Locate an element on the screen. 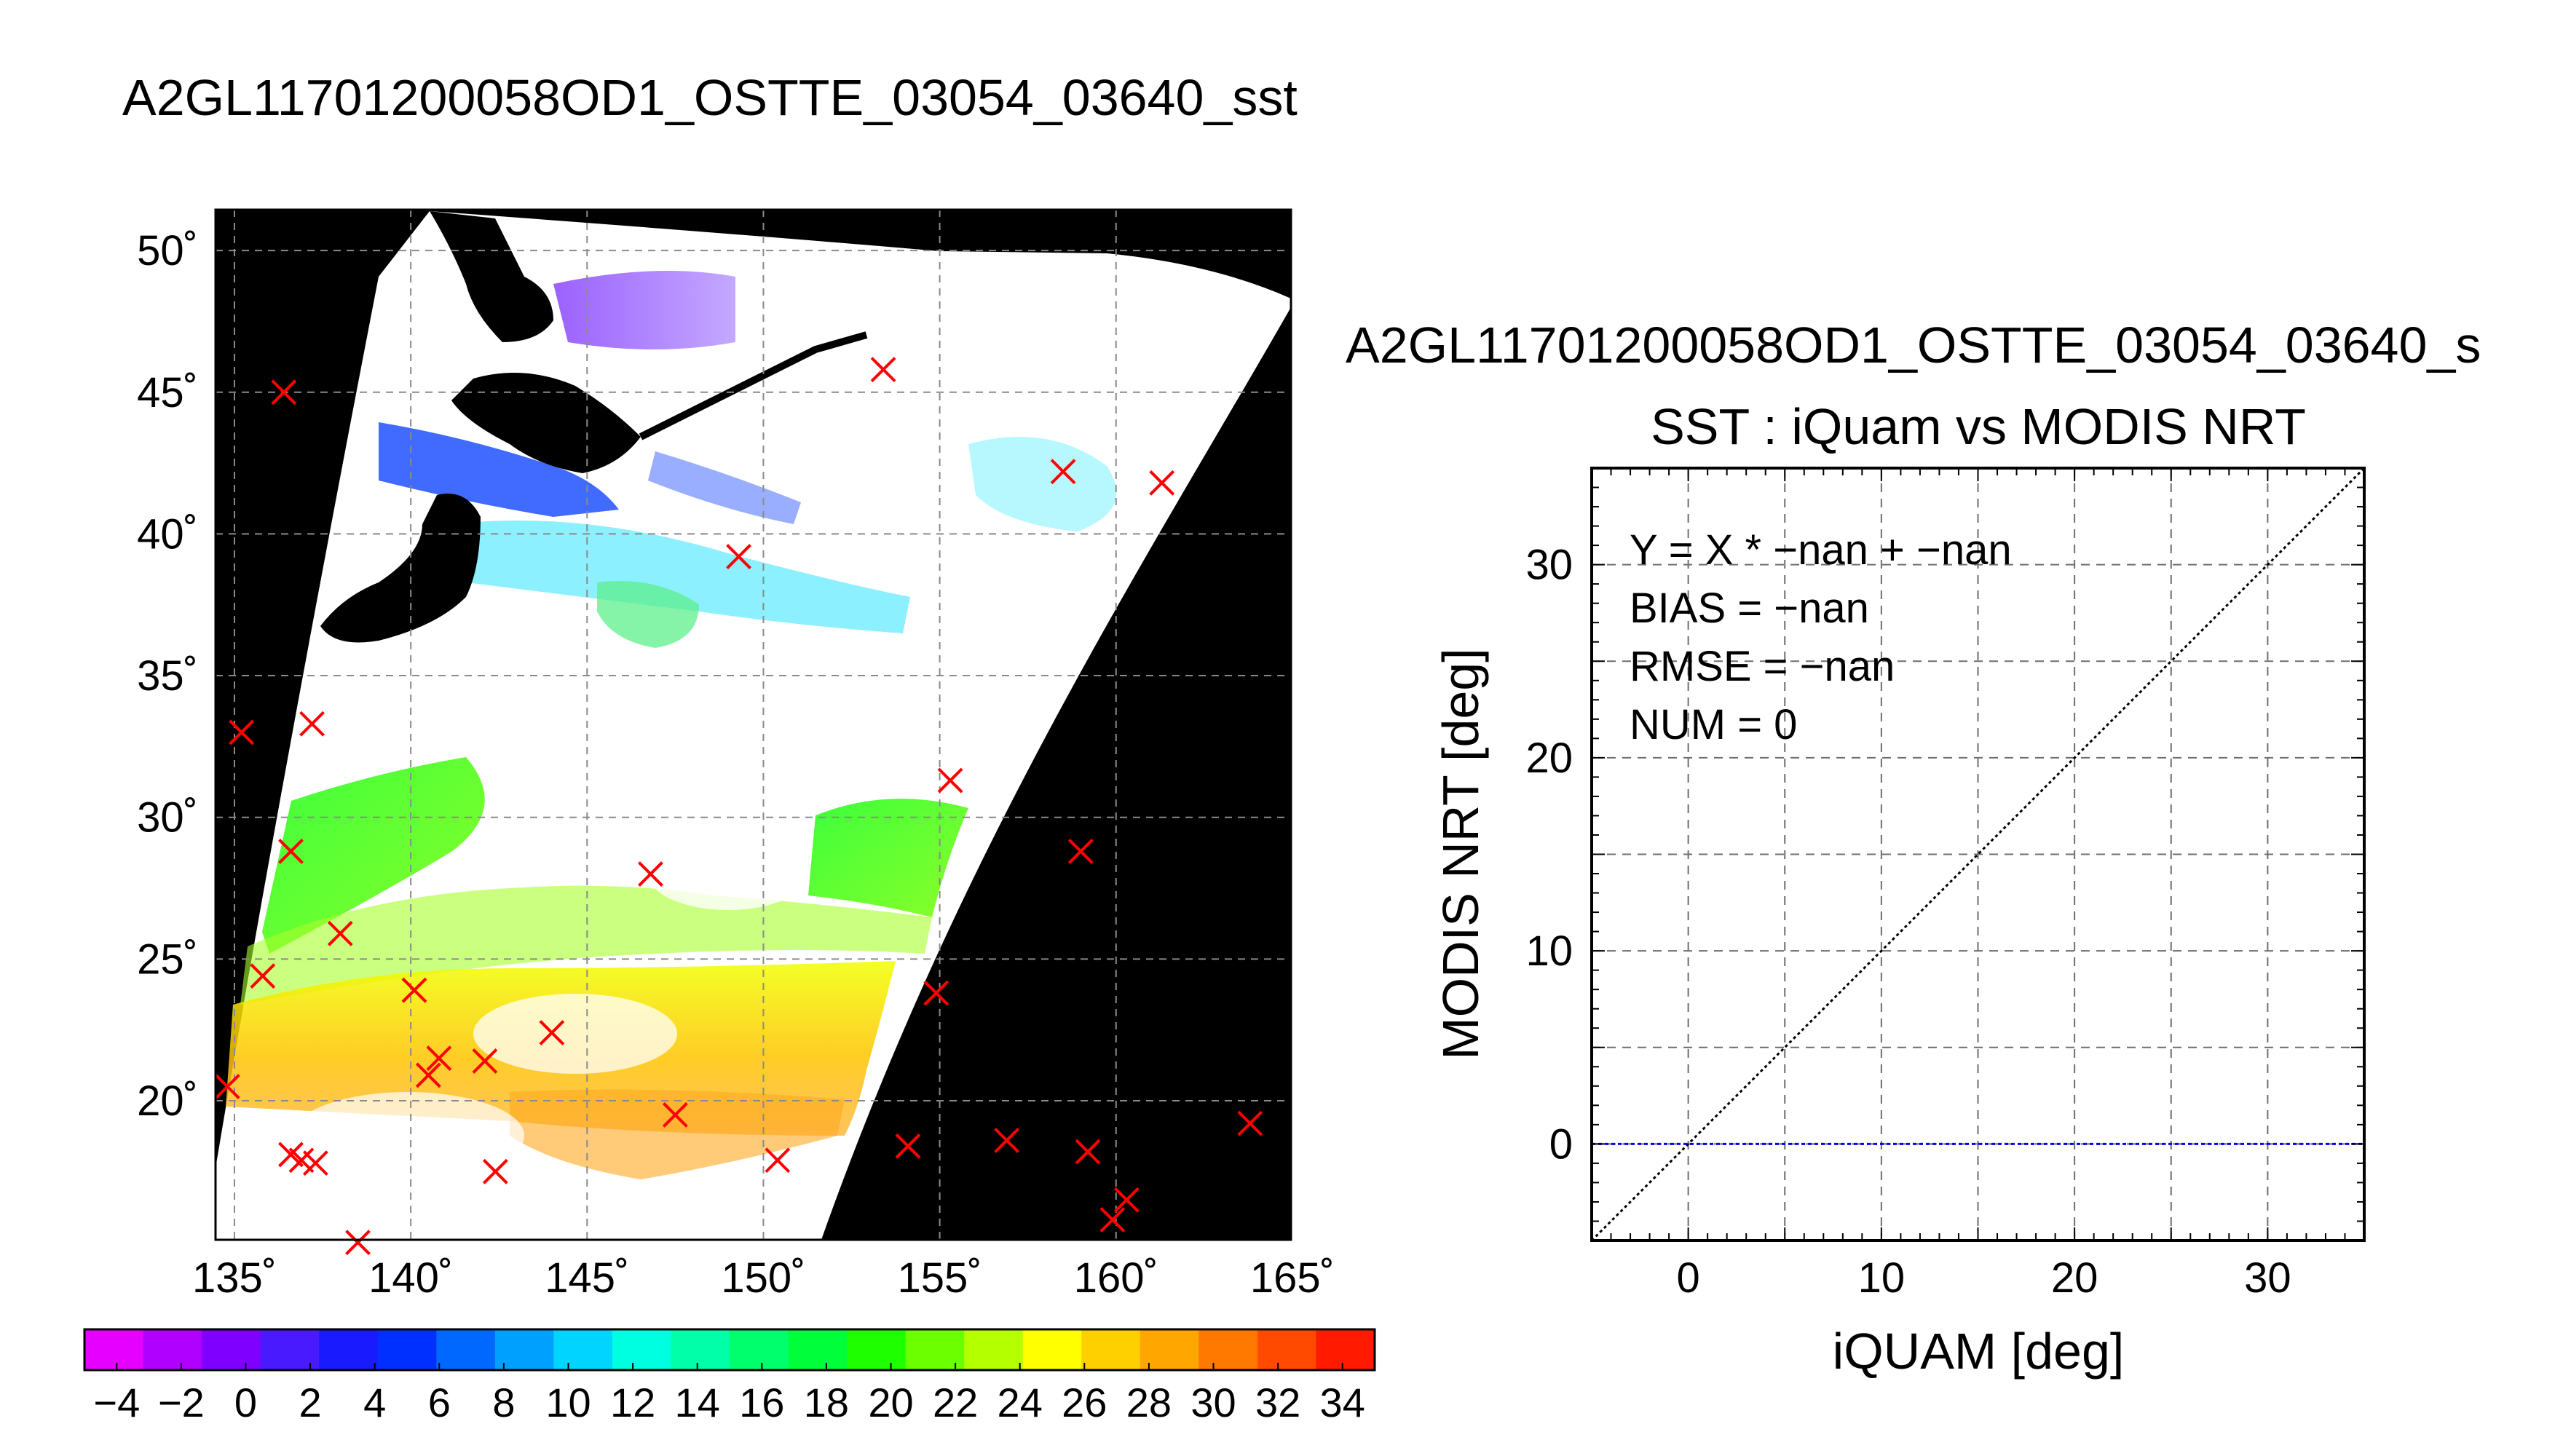 The image size is (2555, 1456). colorbar-tick-label: 2 is located at coordinates (310, 1402).